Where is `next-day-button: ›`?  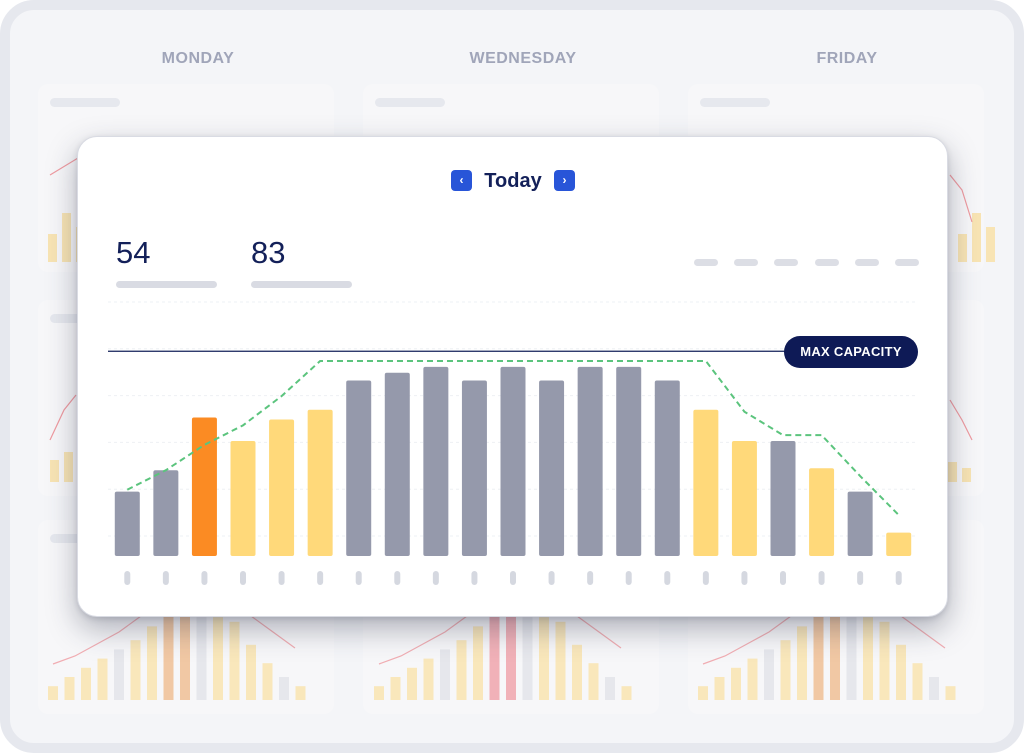
next-day-button: › is located at coordinates (564, 180).